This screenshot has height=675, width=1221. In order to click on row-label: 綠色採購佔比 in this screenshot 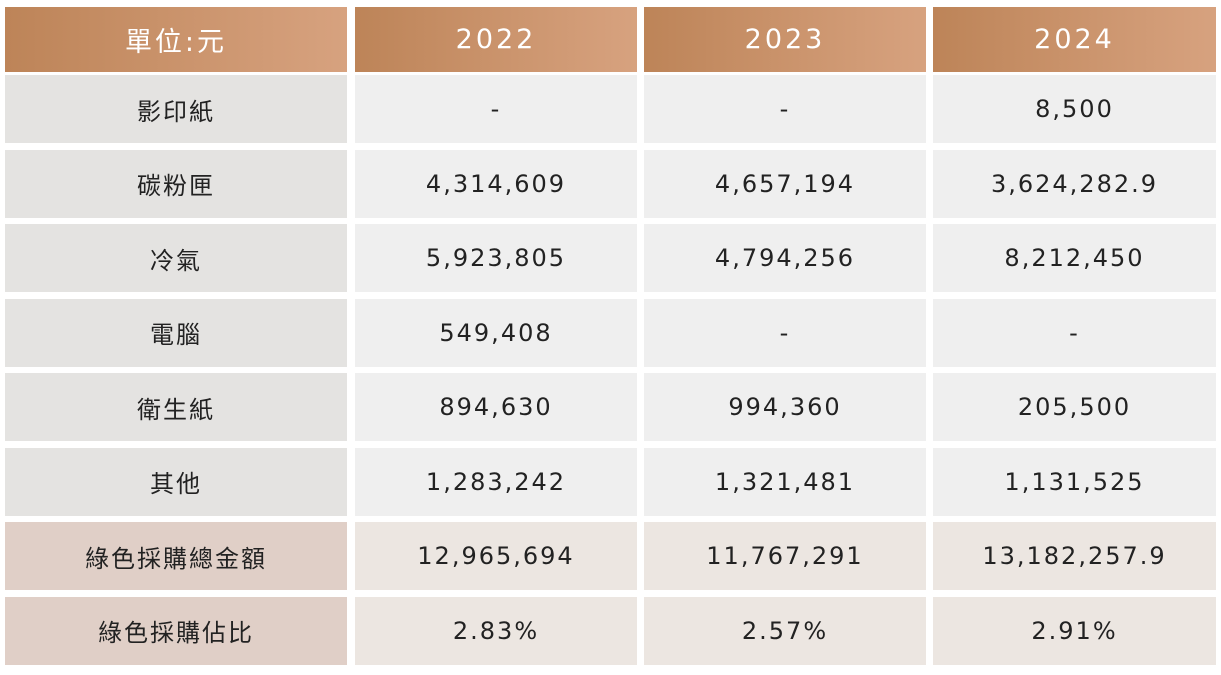, I will do `click(176, 630)`.